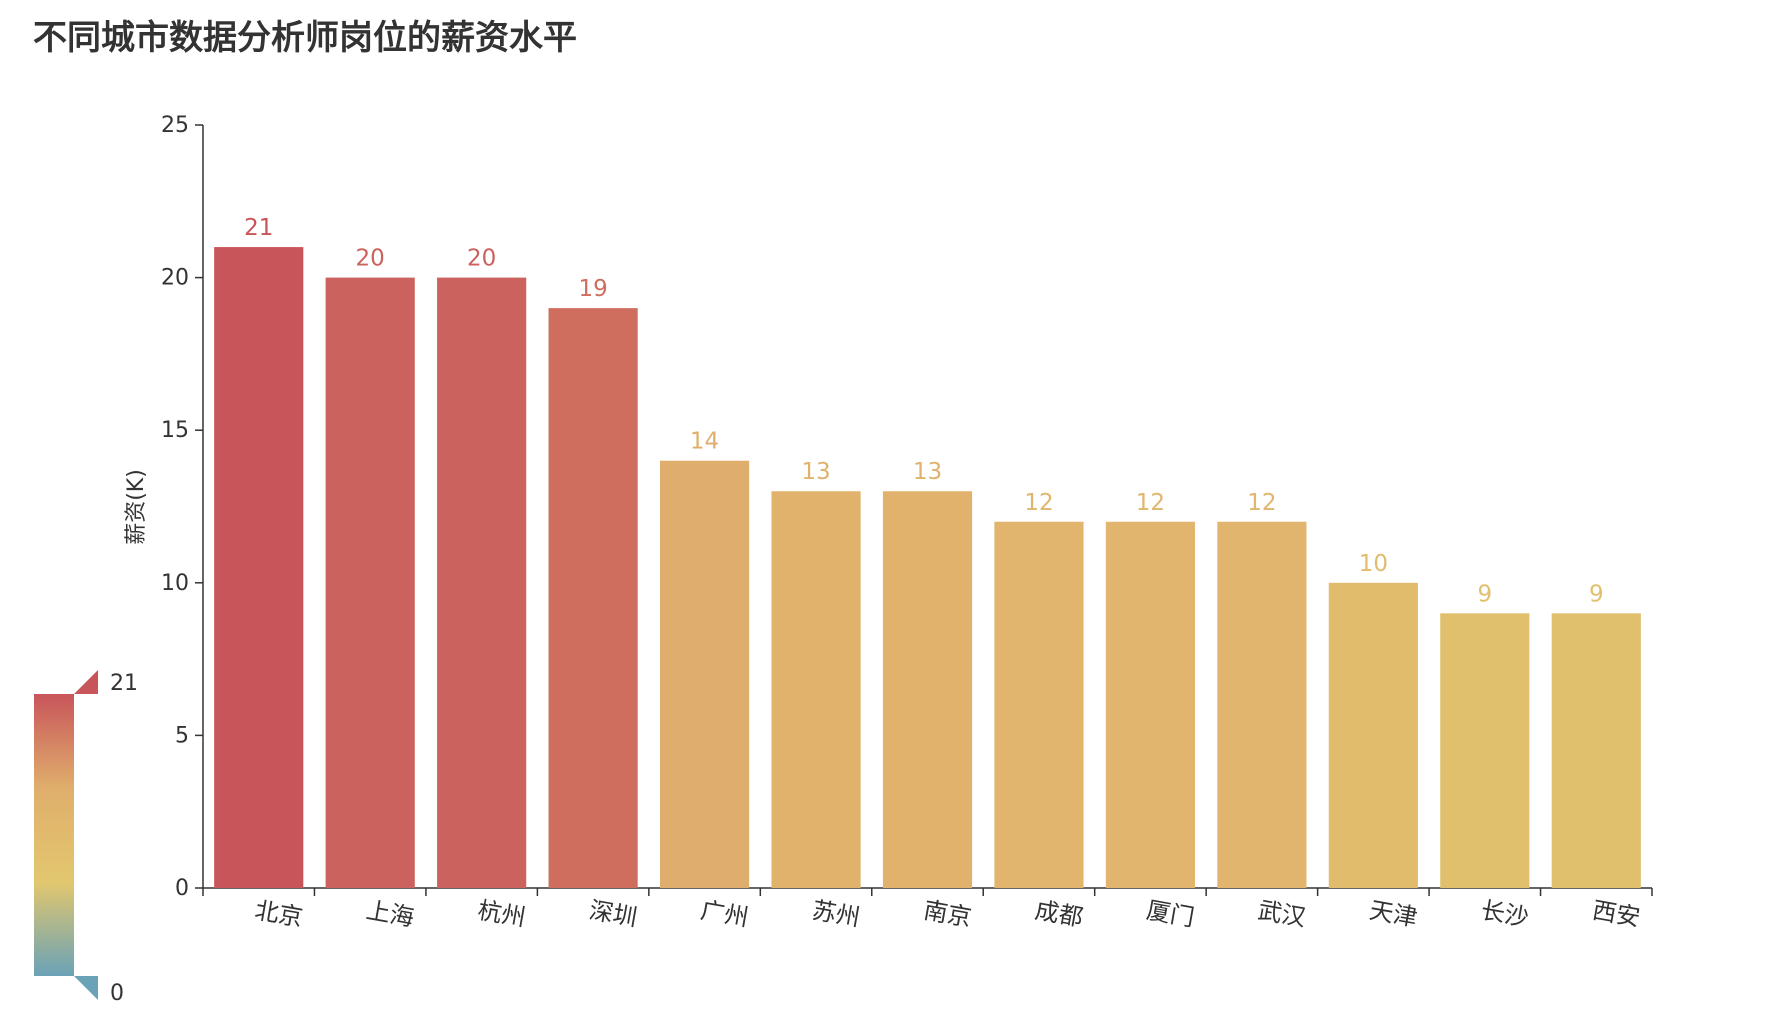  Describe the element at coordinates (947, 914) in the screenshot. I see `x-tick-label: 南京` at that location.